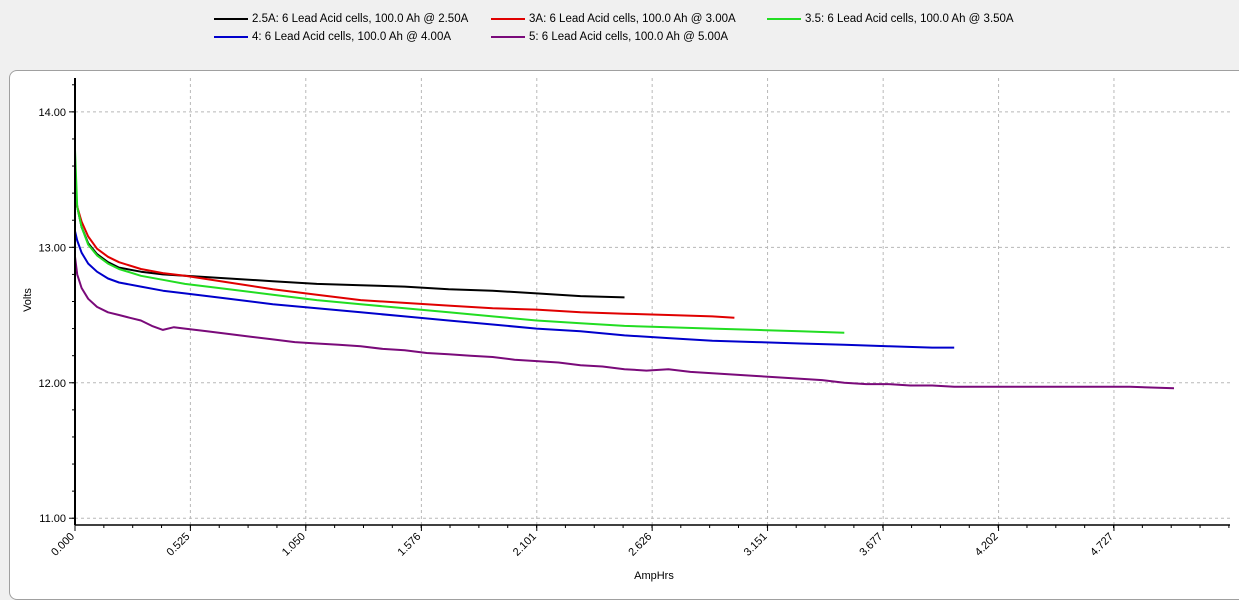 The width and height of the screenshot is (1239, 600). I want to click on legend-swatch-blue, so click(231, 37).